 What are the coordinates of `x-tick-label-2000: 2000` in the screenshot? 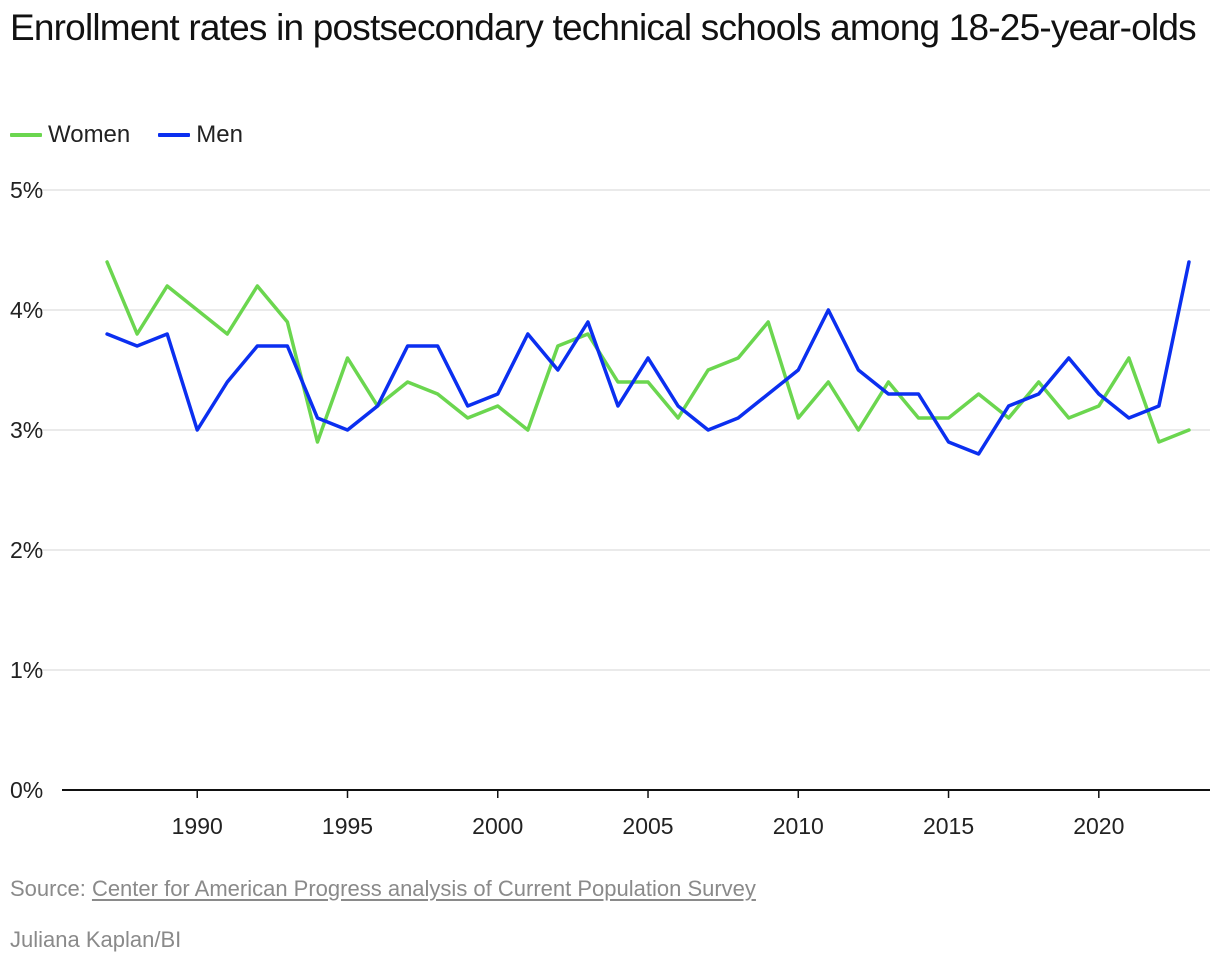 It's located at (497, 826).